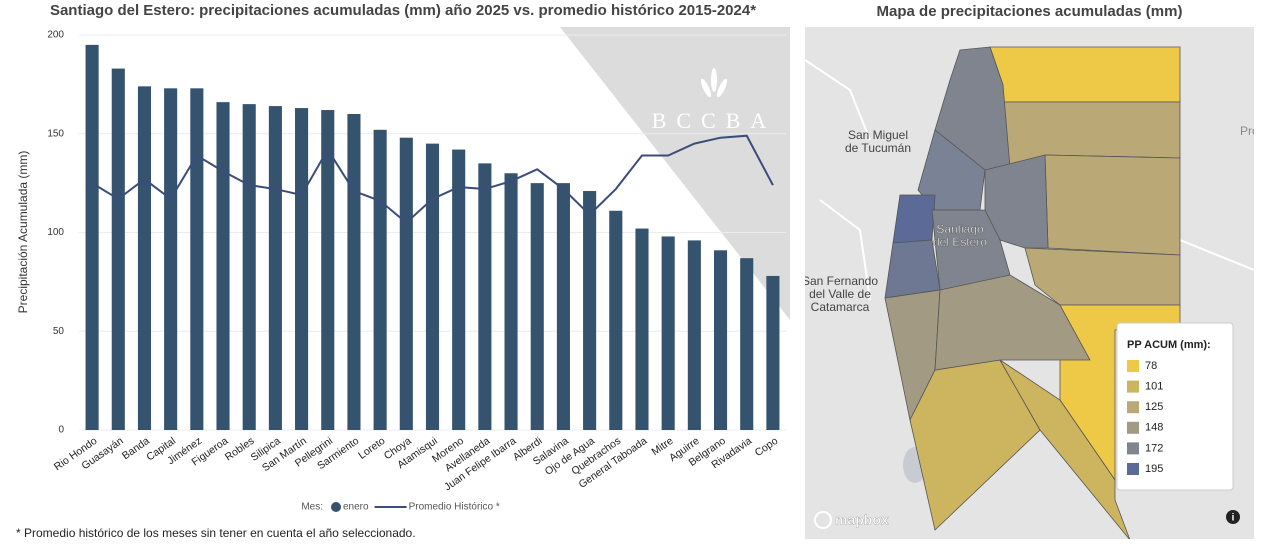  I want to click on place-label: Pro, so click(1247, 131).